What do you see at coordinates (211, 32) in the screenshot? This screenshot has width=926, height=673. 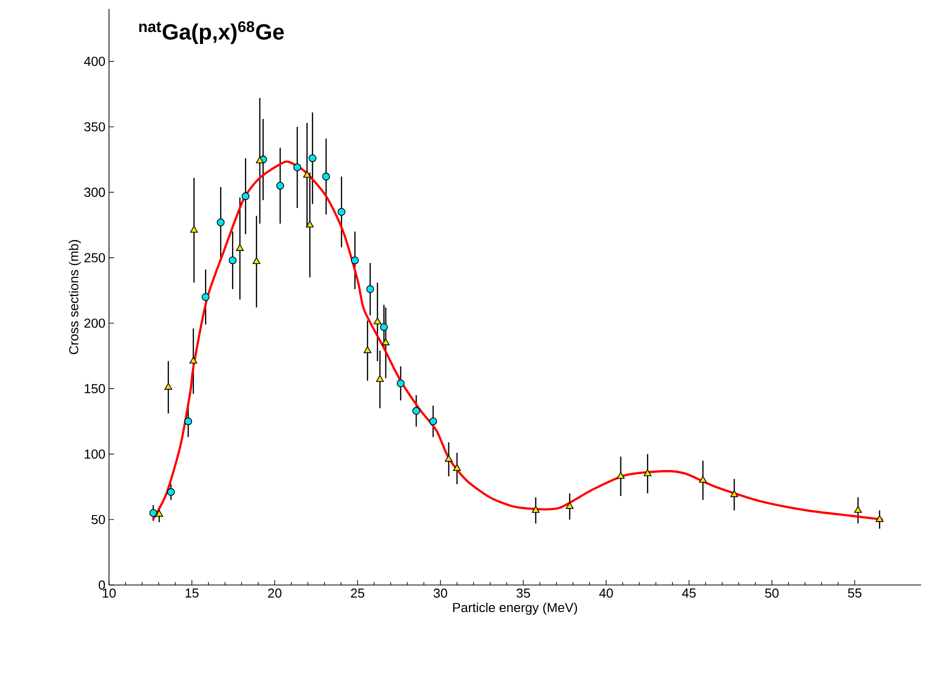 I see `text: $^{nat}$Ga(p,x)$^{68}$Ge` at bounding box center [211, 32].